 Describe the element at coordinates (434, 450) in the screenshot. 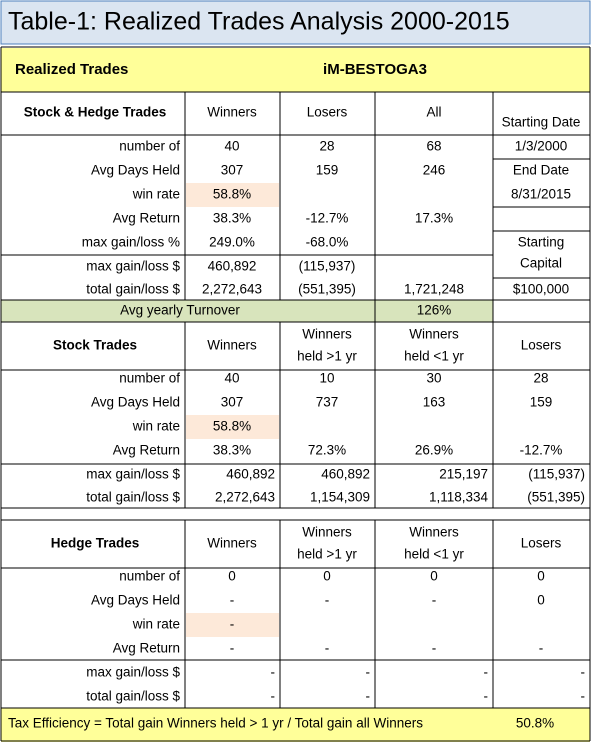

I see `cell-value: 26.9%` at that location.